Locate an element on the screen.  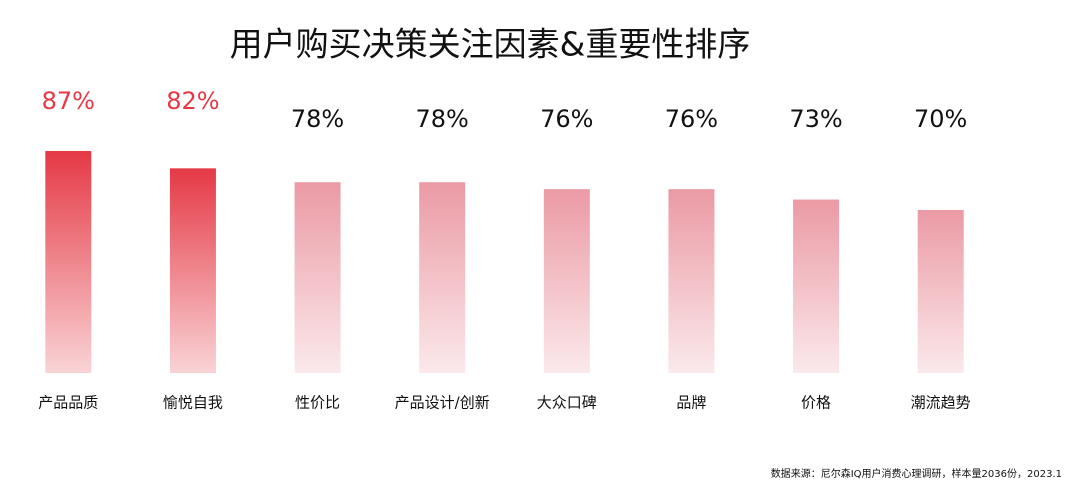
value-label: 70% is located at coordinates (940, 119).